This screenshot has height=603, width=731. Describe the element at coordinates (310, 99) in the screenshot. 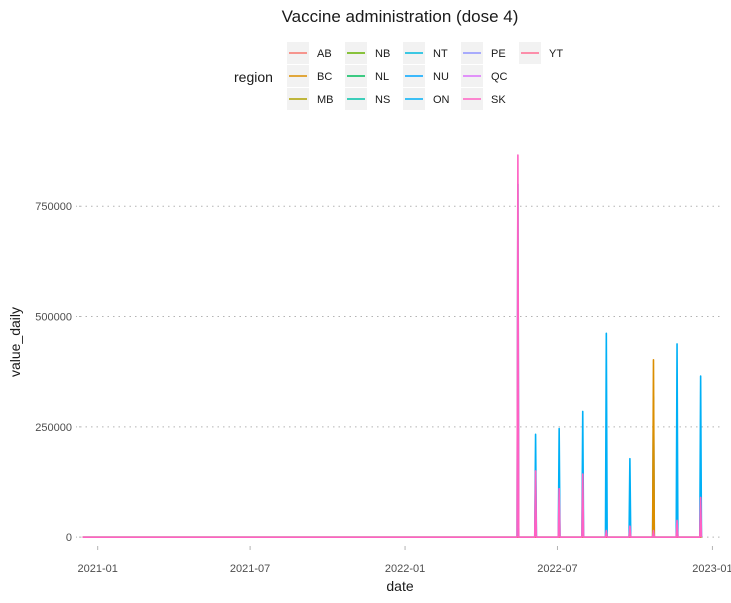

I see `legend-item-mb: MB` at that location.